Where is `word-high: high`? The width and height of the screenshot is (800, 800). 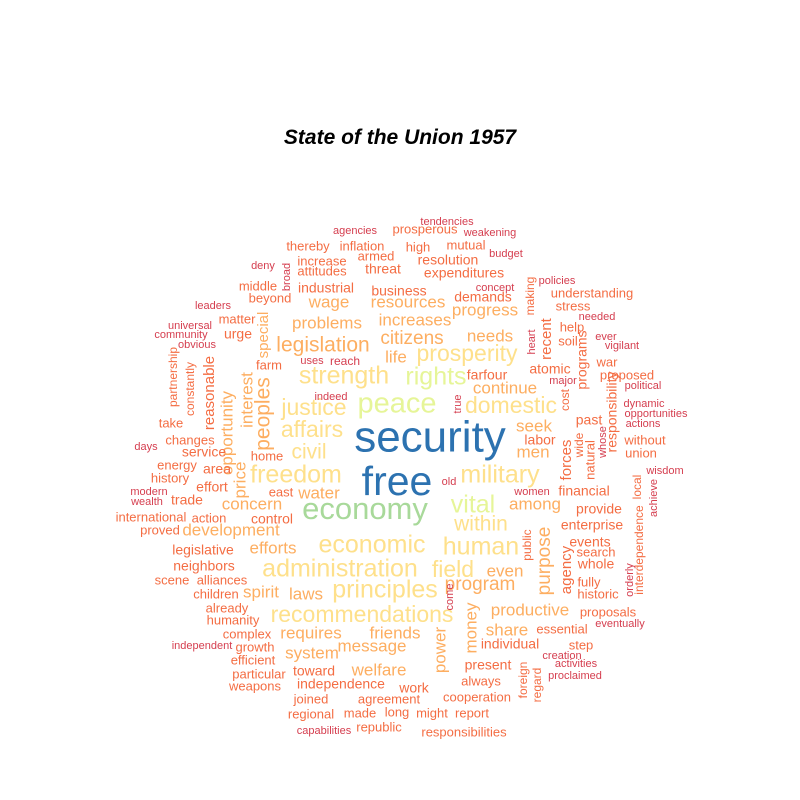
word-high: high is located at coordinates (418, 246).